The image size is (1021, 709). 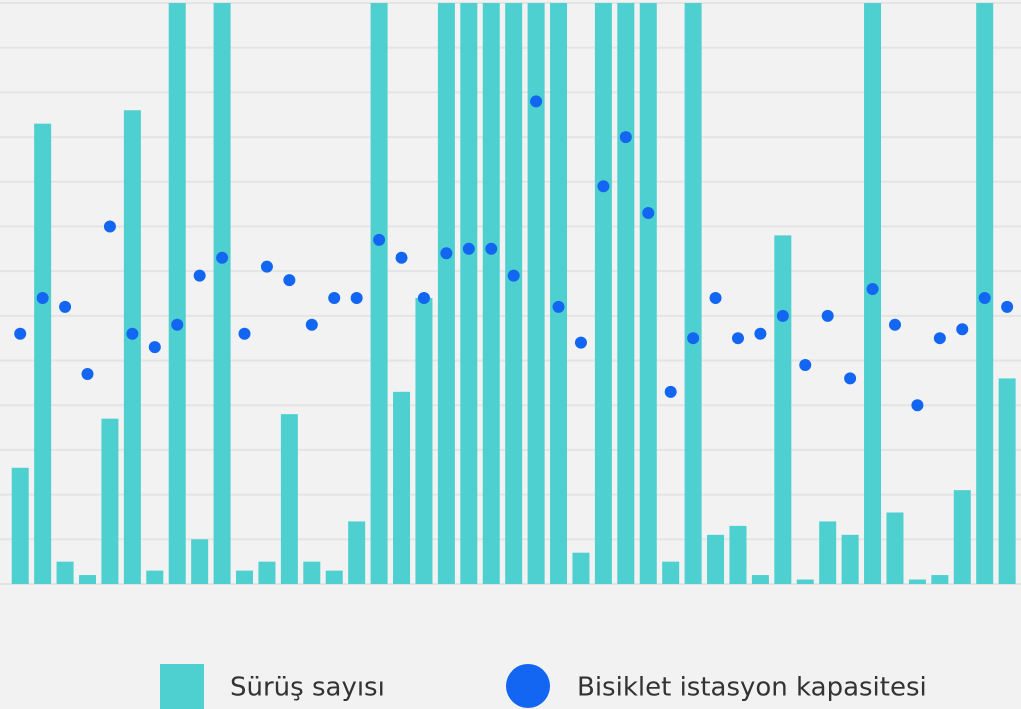 I want to click on legend: Sürüş sayısı Bisiklet istasyon kapasitesi, so click(x=543, y=686).